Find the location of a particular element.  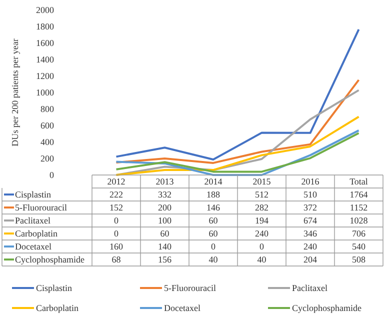

text: Cisplastin is located at coordinates (54, 288).